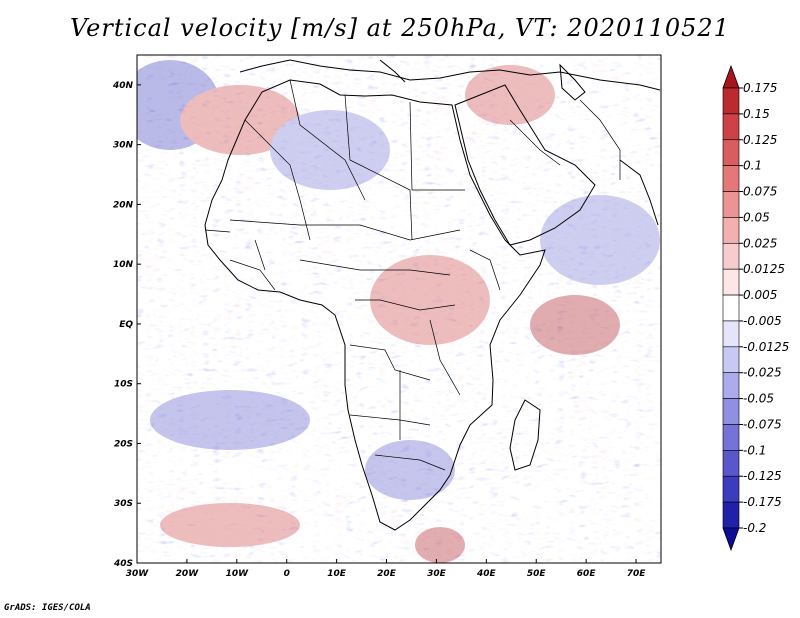  Describe the element at coordinates (123, 564) in the screenshot. I see `lat-tick-label: 40S` at that location.